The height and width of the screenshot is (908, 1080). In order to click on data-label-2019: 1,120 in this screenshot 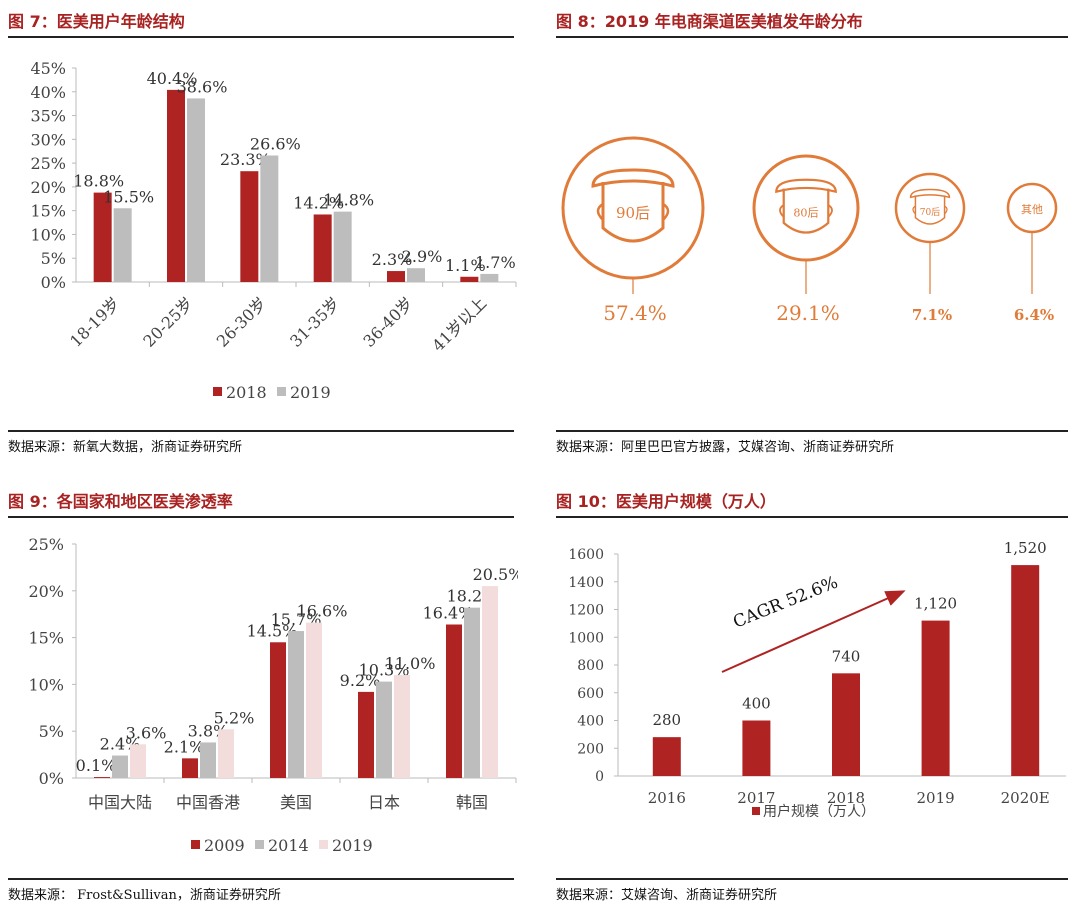, I will do `click(935, 604)`.